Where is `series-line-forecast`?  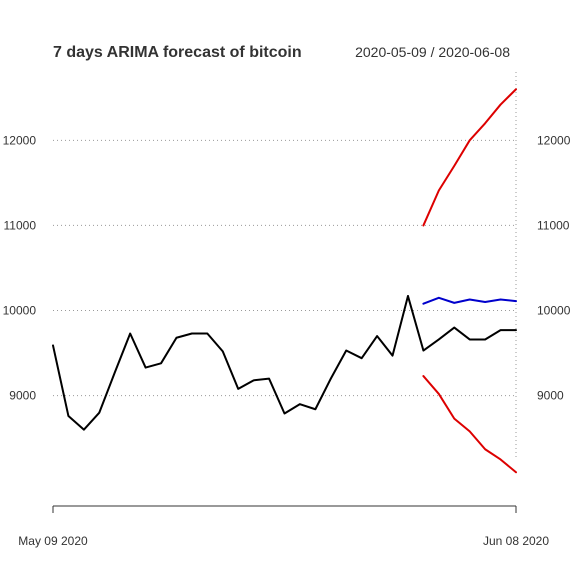 series-line-forecast is located at coordinates (469, 300).